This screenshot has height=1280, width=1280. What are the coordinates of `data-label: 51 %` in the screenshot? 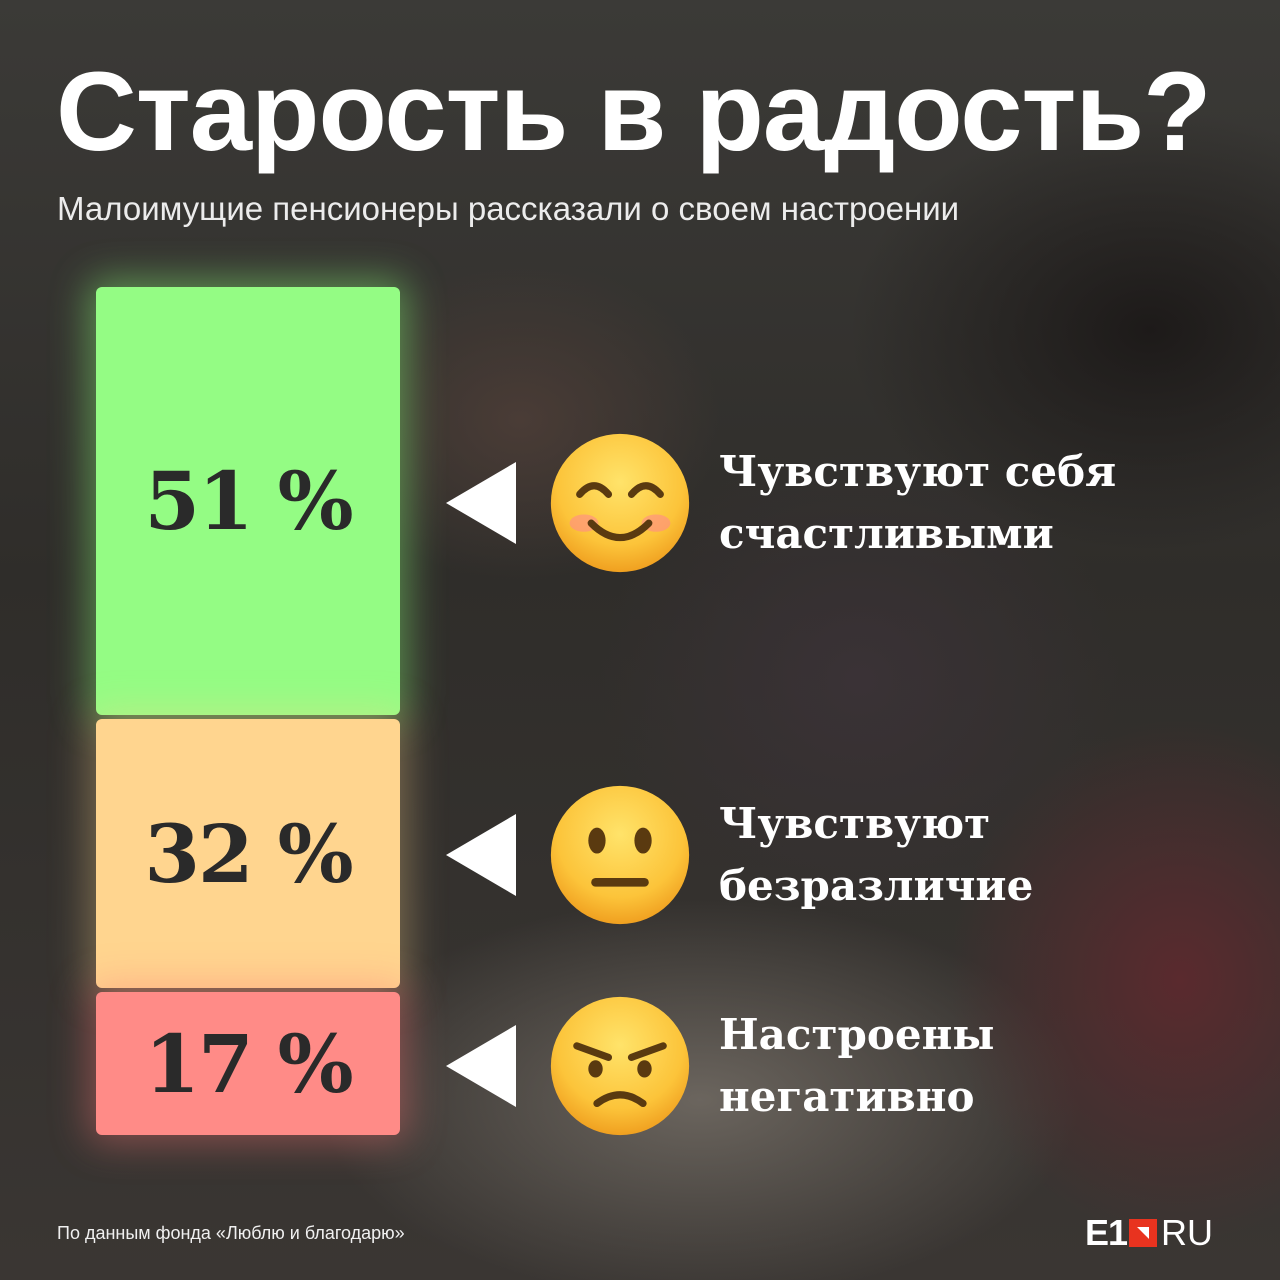 It's located at (248, 501).